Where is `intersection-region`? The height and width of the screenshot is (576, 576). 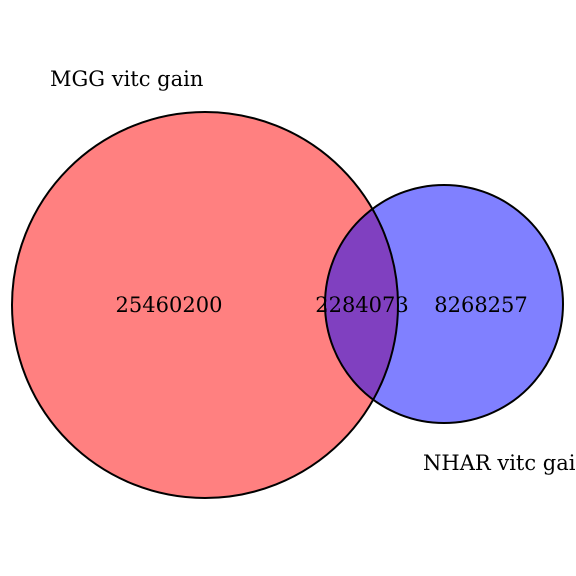
intersection-region is located at coordinates (361, 304).